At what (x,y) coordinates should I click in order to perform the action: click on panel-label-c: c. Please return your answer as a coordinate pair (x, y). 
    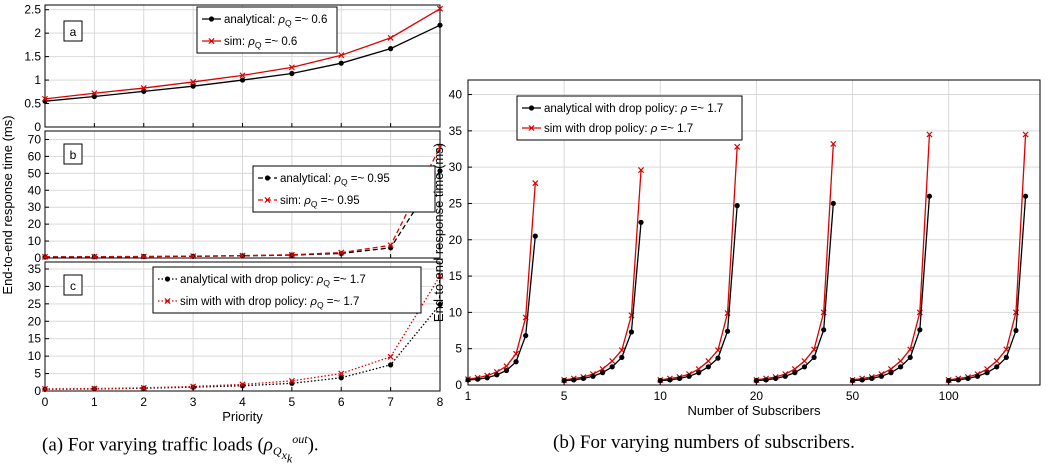
    Looking at the image, I should click on (73, 285).